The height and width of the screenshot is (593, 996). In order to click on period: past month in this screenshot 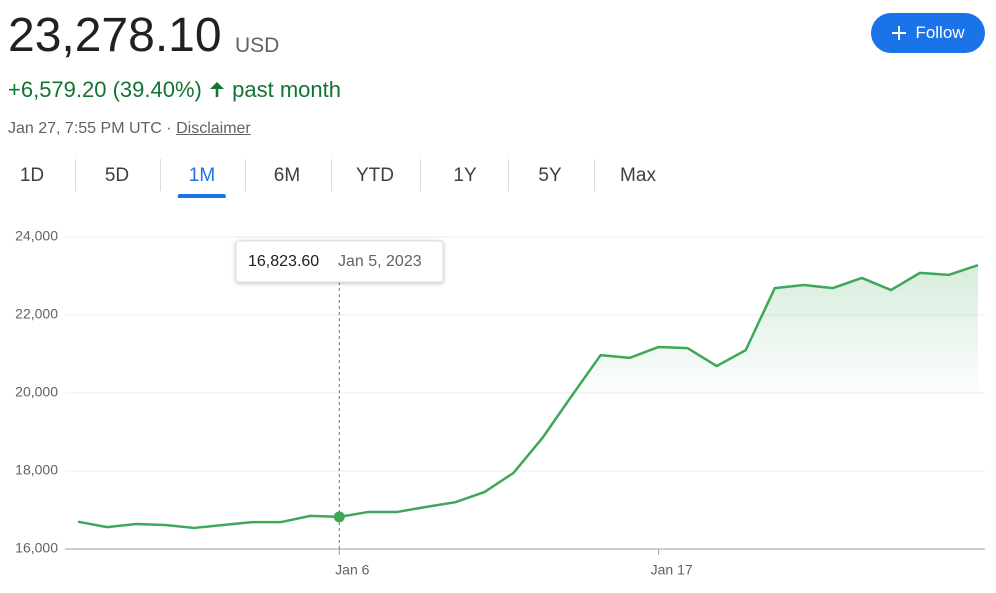, I will do `click(286, 89)`.